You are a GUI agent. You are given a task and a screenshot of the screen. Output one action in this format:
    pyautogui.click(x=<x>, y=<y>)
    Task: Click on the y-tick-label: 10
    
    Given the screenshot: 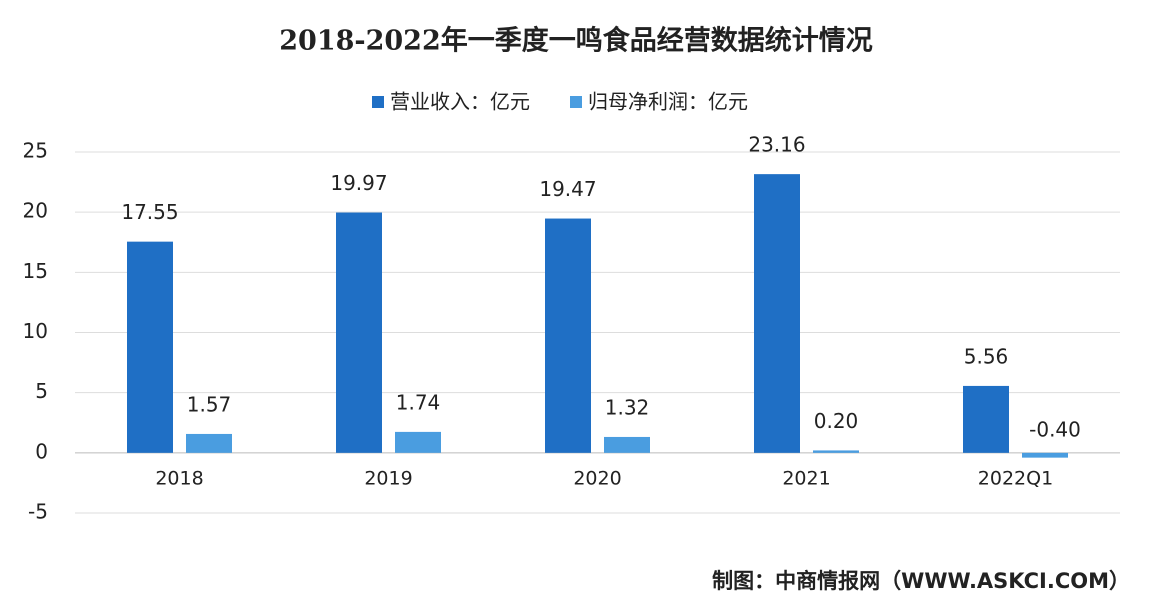 What is the action you would take?
    pyautogui.click(x=35, y=331)
    